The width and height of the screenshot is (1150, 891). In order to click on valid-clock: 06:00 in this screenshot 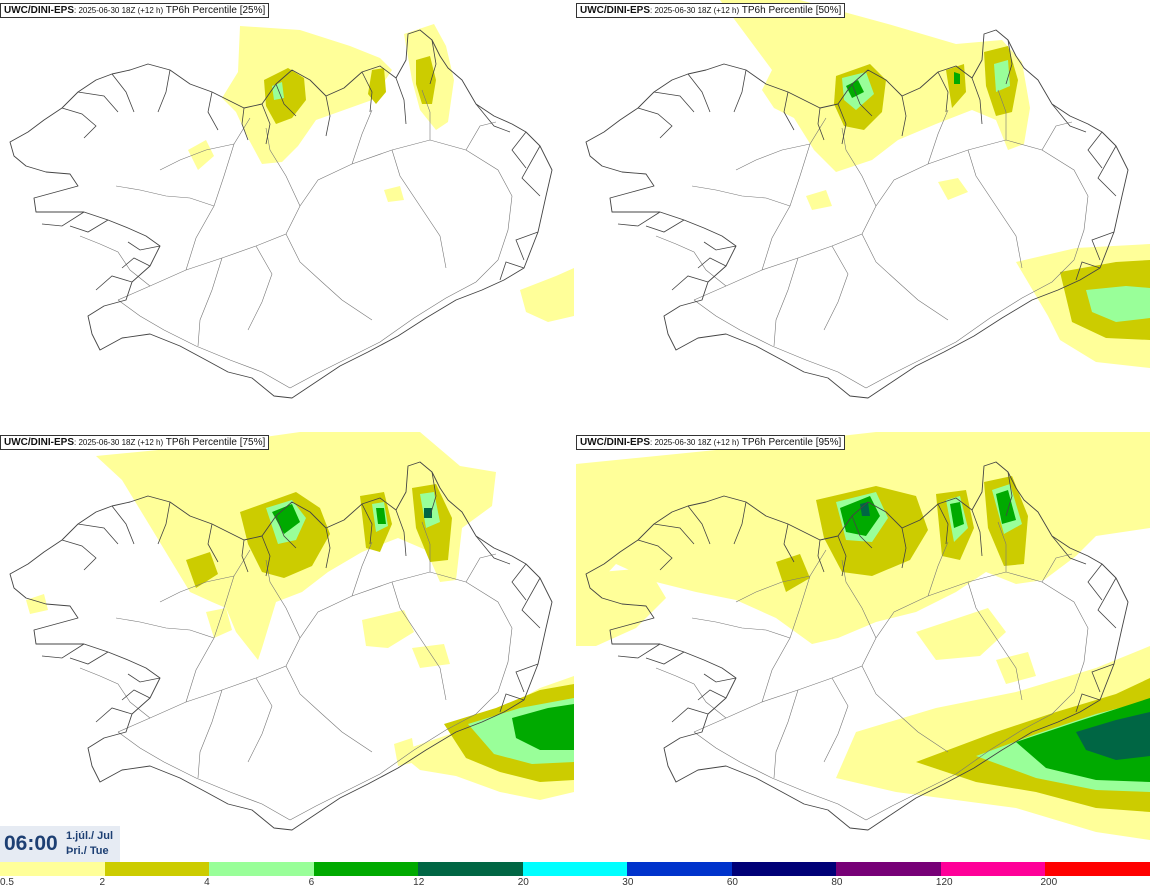, I will do `click(31, 843)`.